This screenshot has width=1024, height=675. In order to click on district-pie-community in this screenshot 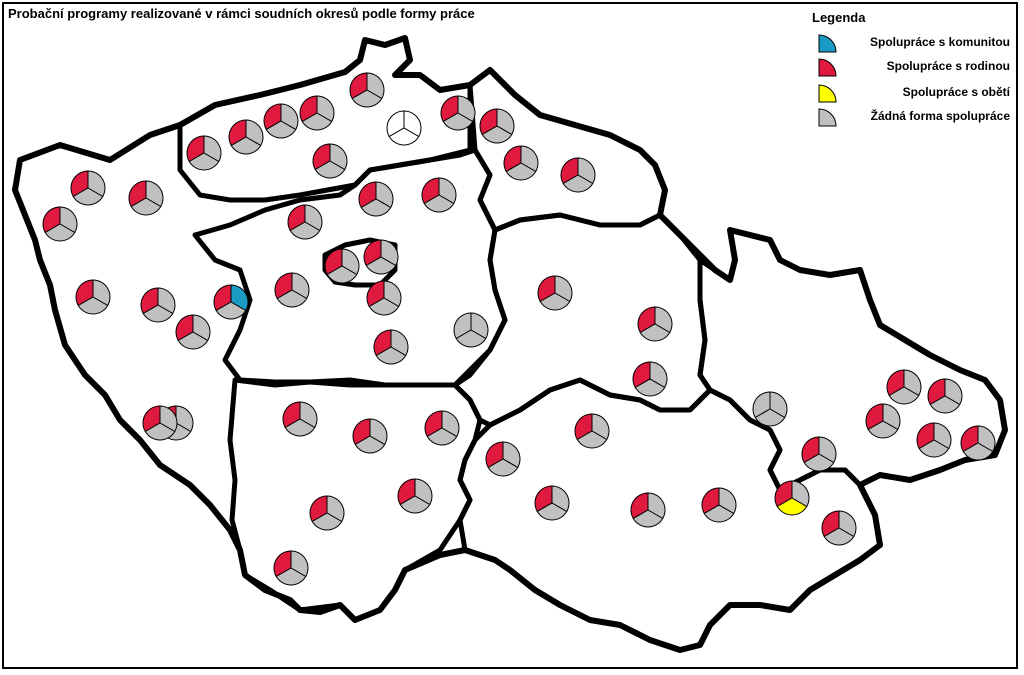, I will do `click(231, 302)`.